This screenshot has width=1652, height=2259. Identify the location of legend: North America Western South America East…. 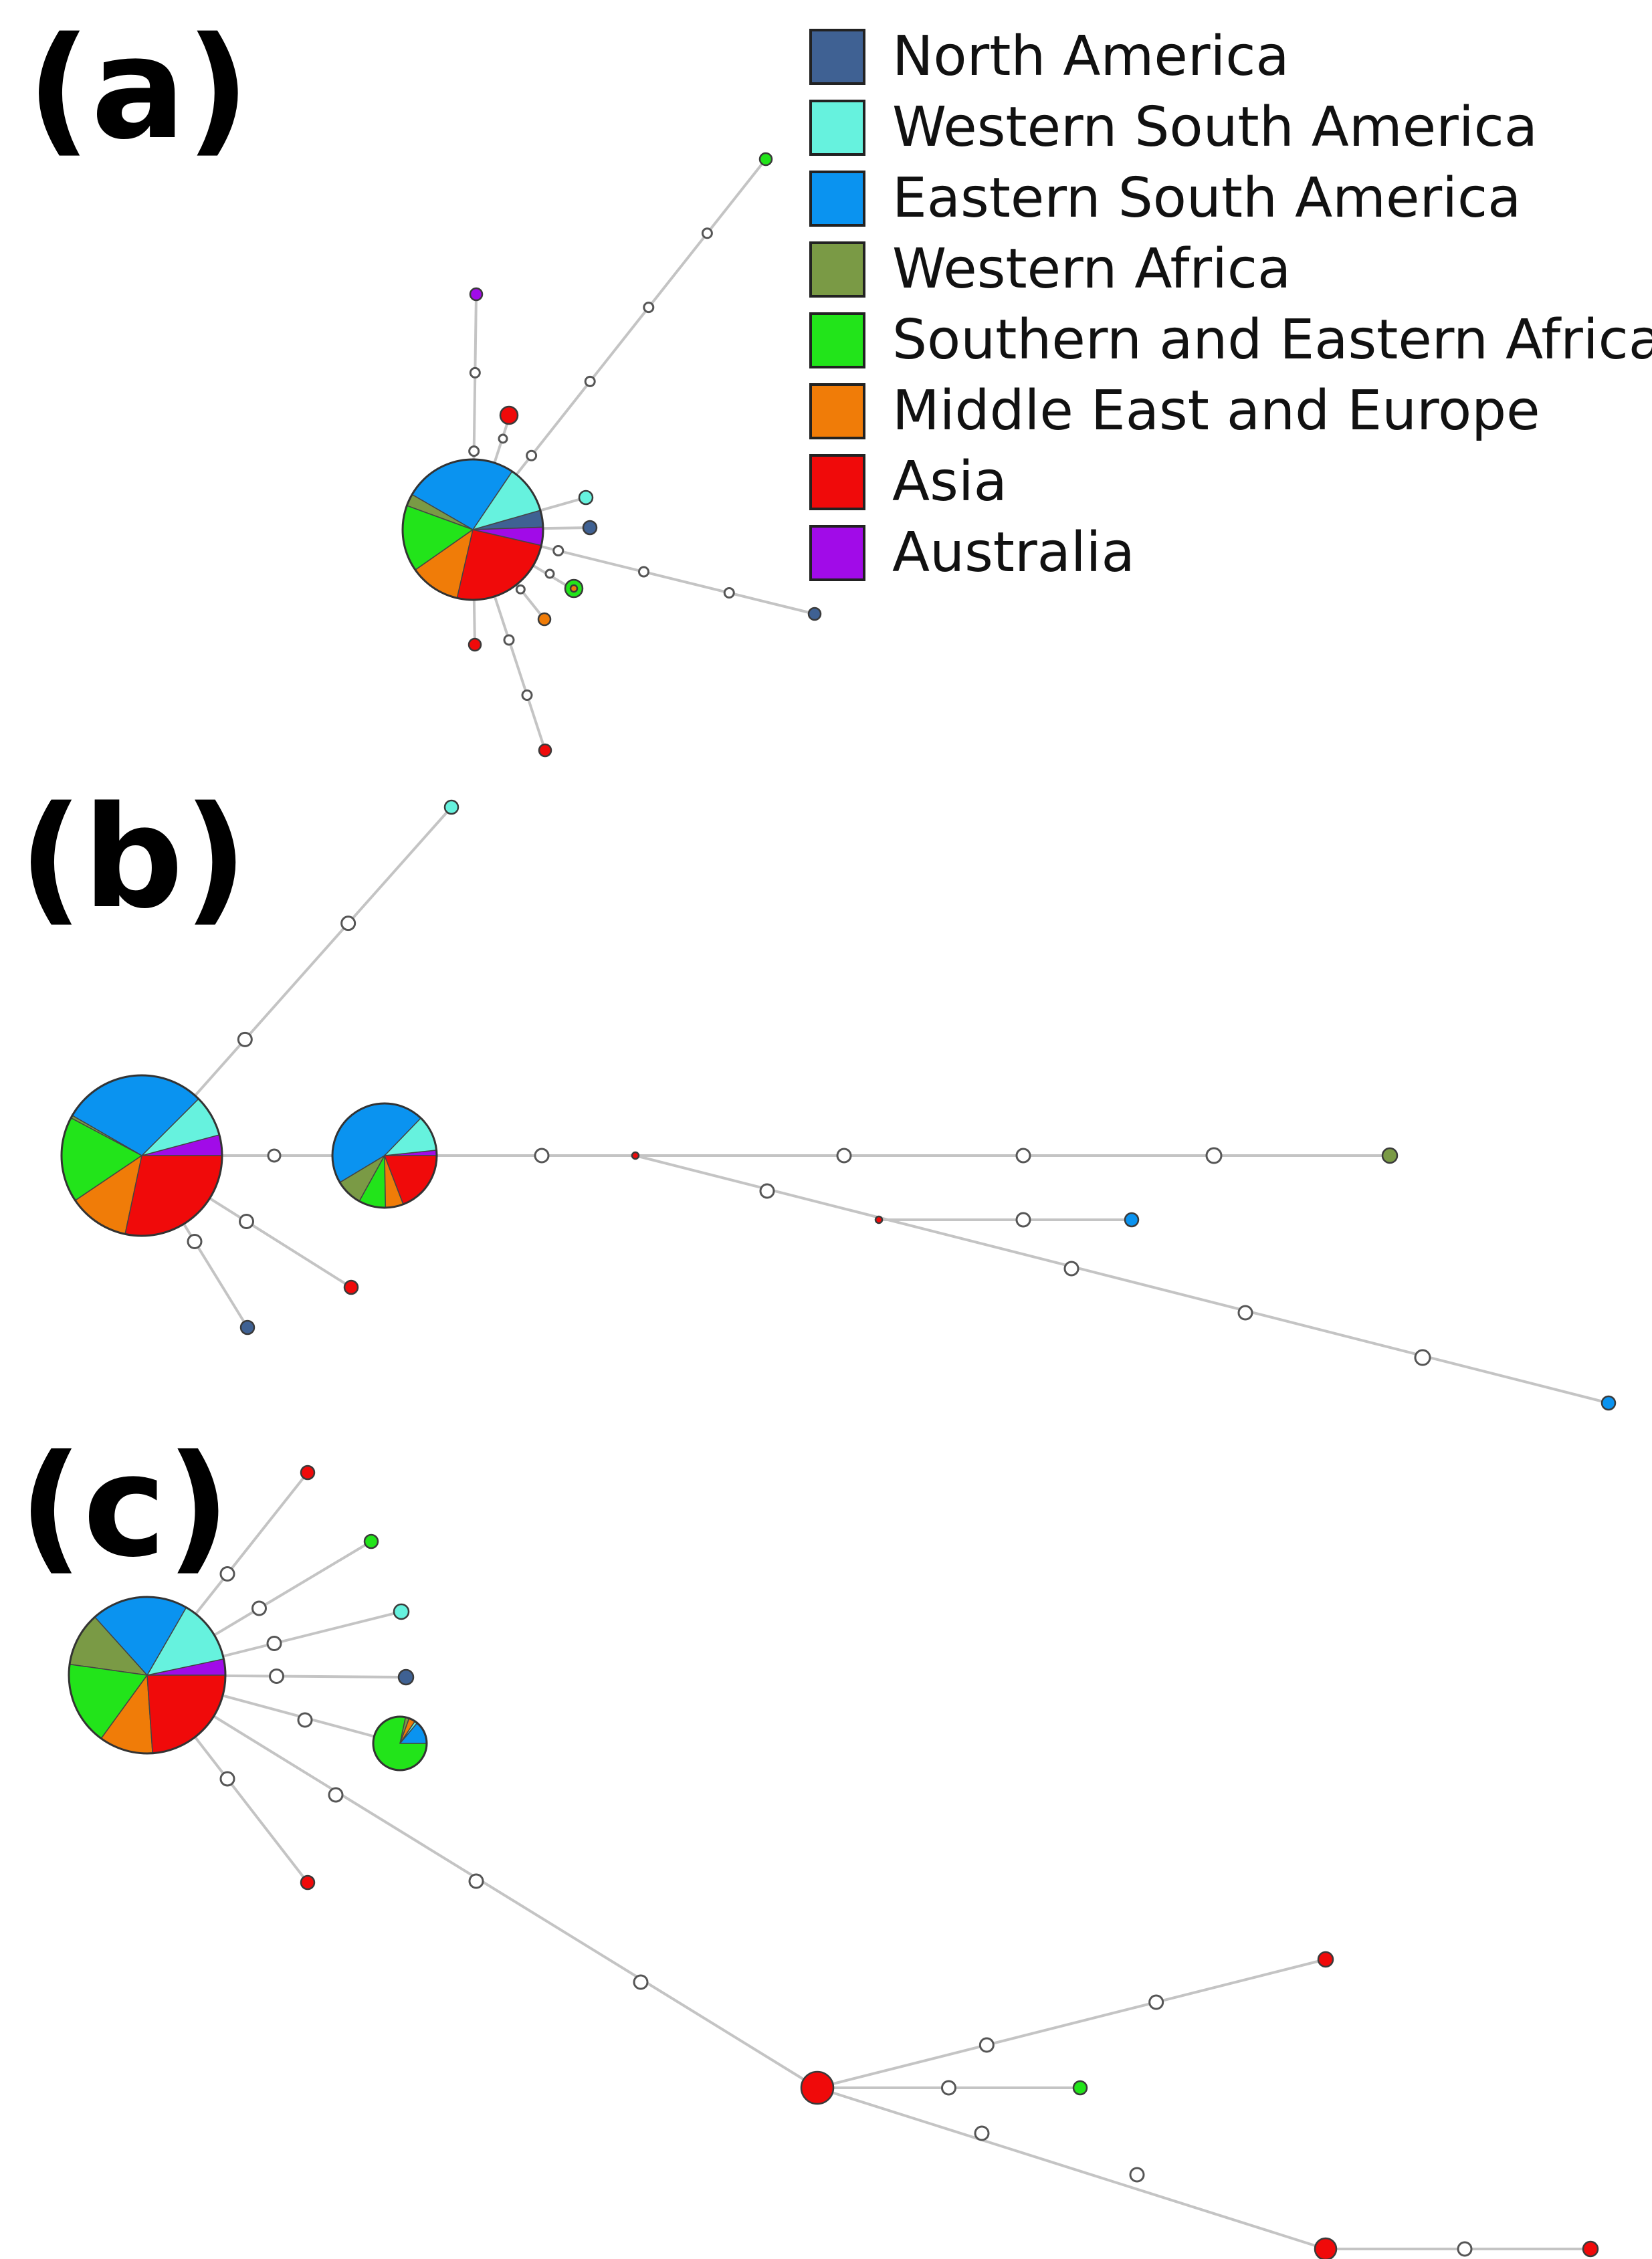
(1230, 304).